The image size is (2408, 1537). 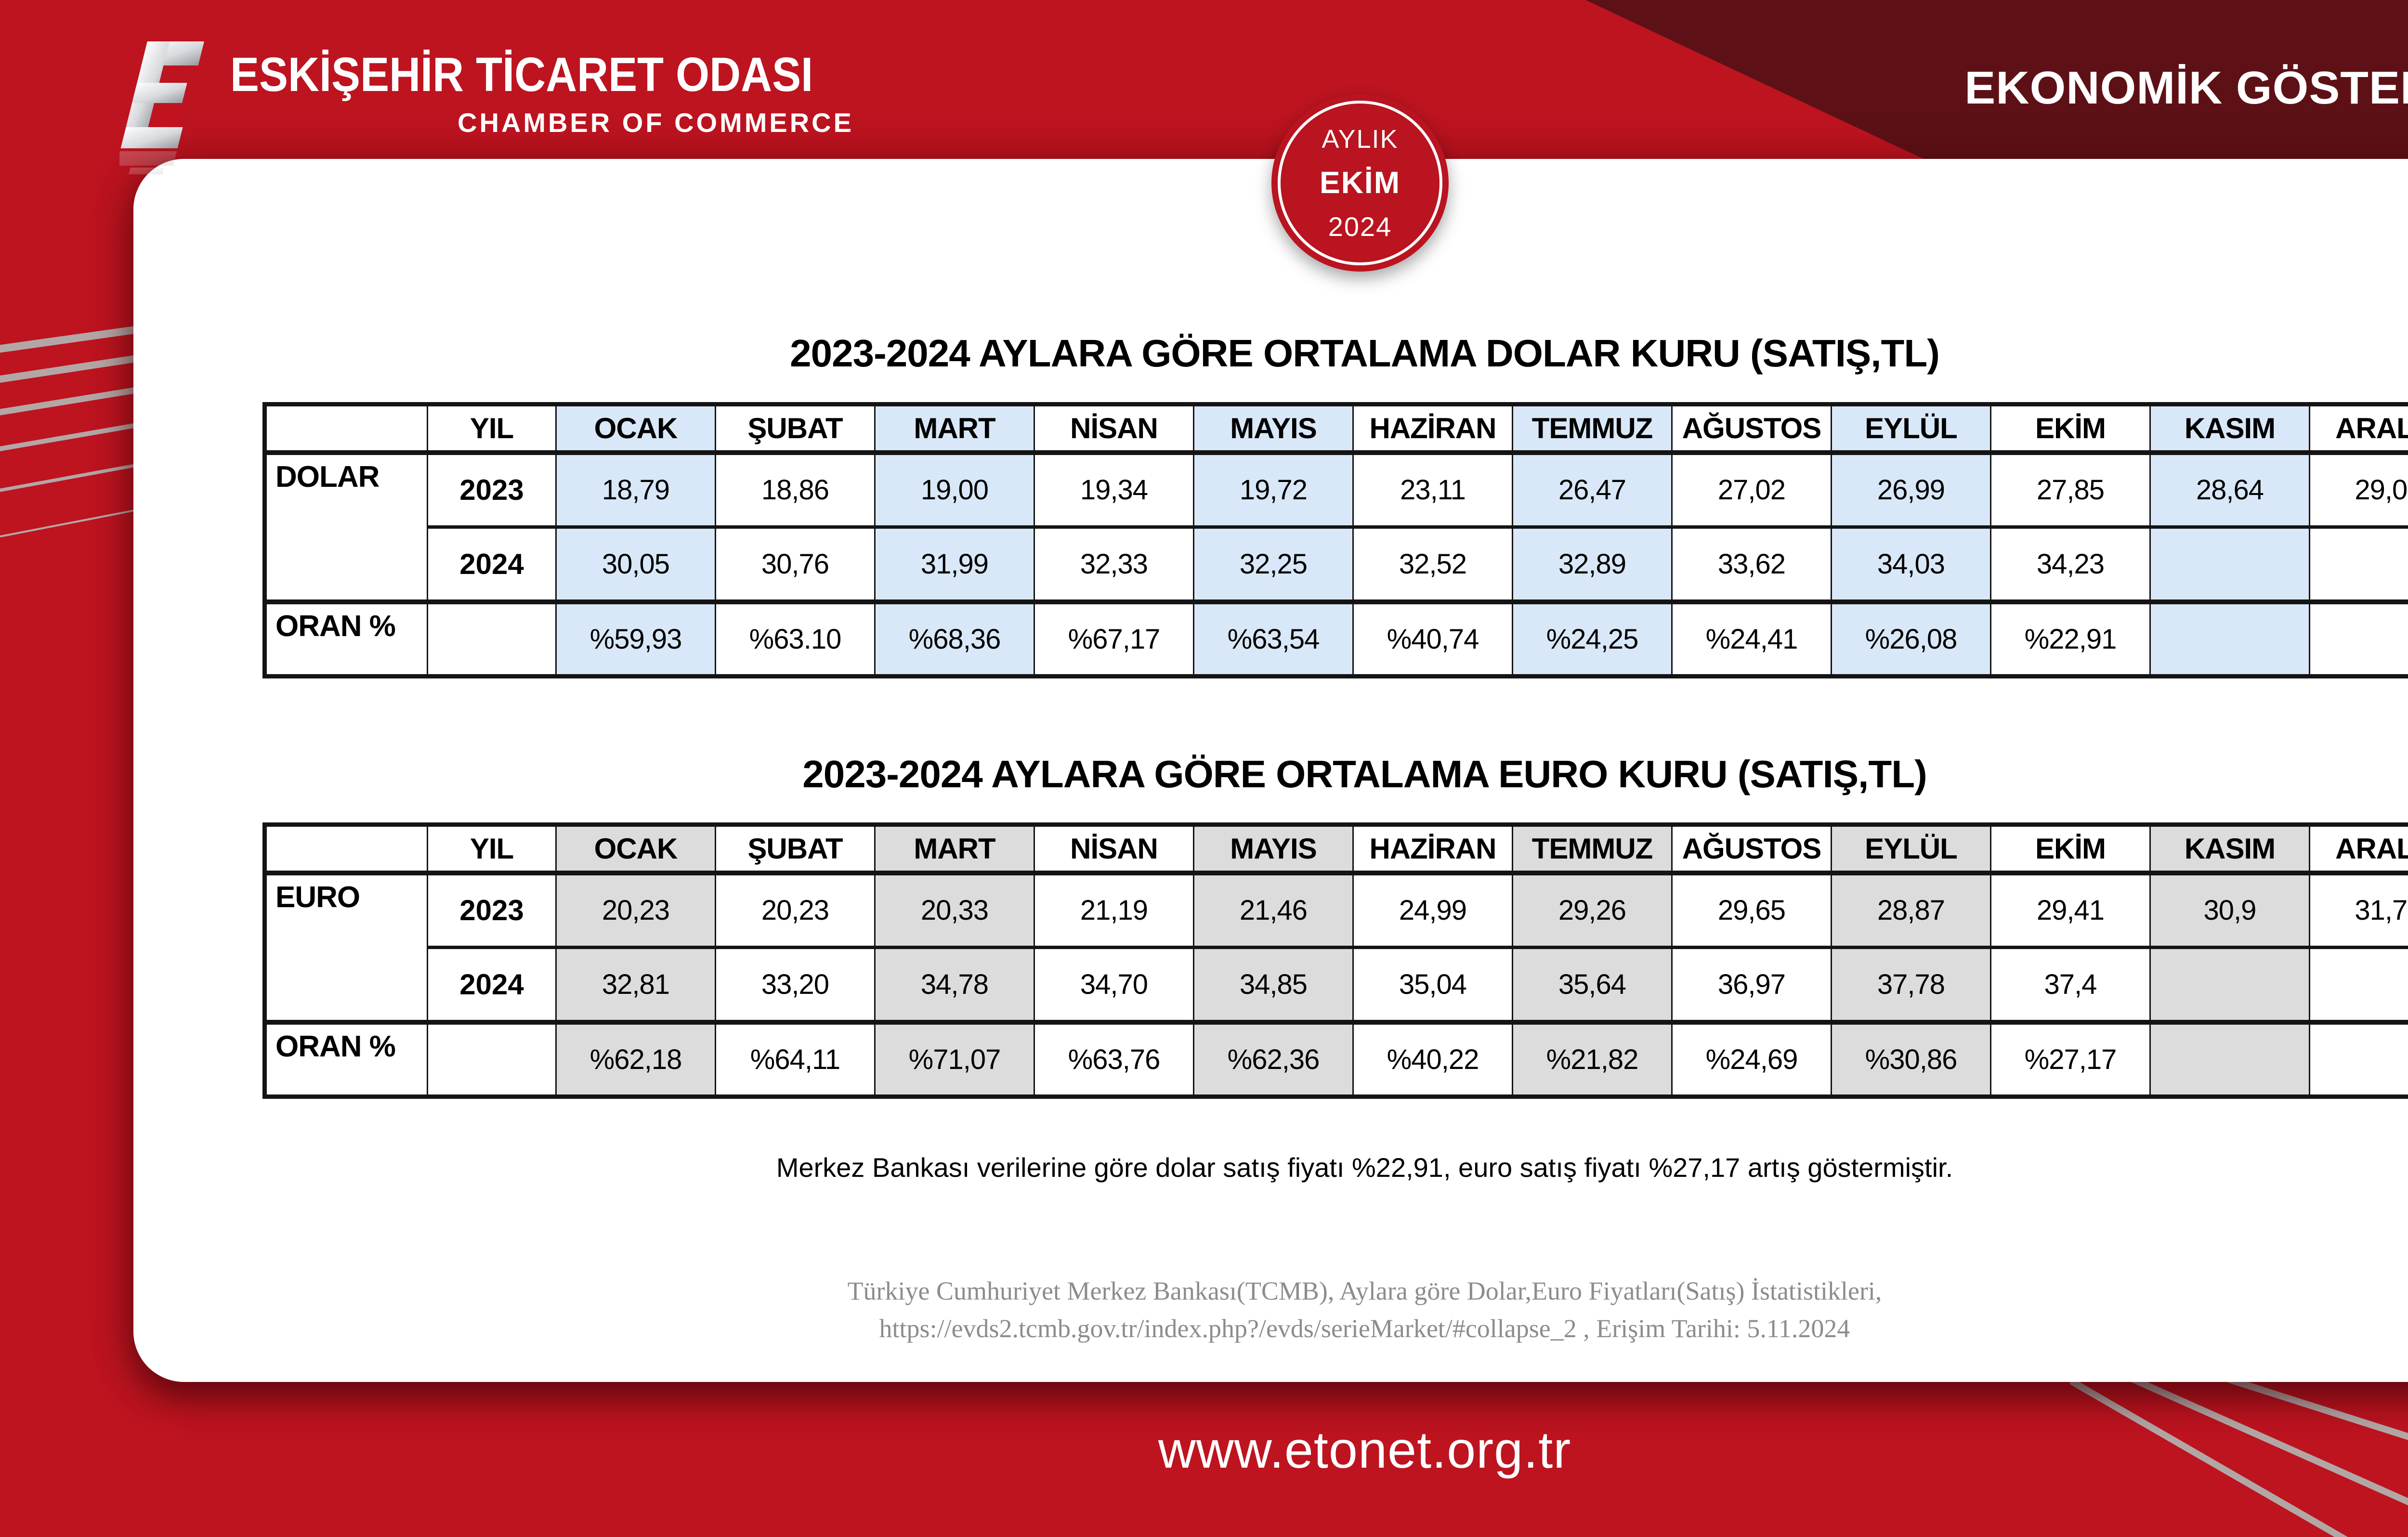 I want to click on rate-cell: 20,33, so click(x=954, y=910).